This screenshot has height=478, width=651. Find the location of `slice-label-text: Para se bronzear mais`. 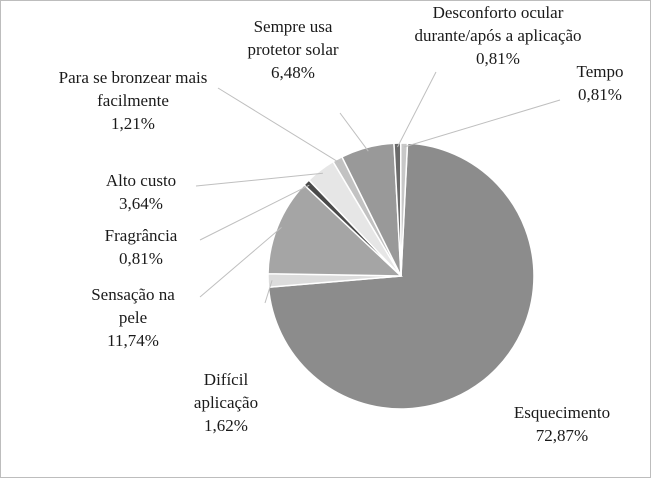

slice-label-text: Para se bronzear mais is located at coordinates (133, 77).